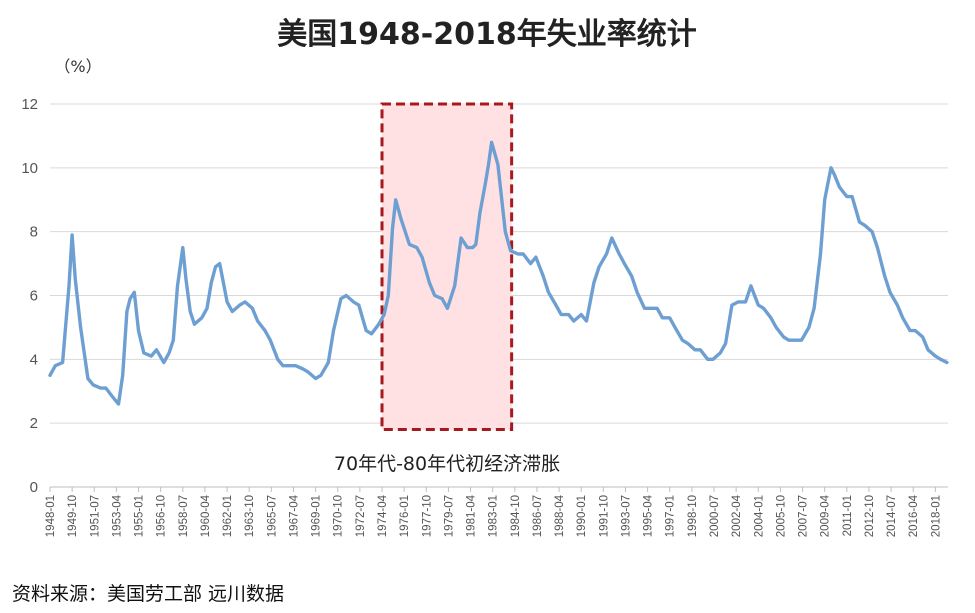 This screenshot has height=613, width=975. What do you see at coordinates (472, 515) in the screenshot?
I see `x-tick-label: 1981-04` at bounding box center [472, 515].